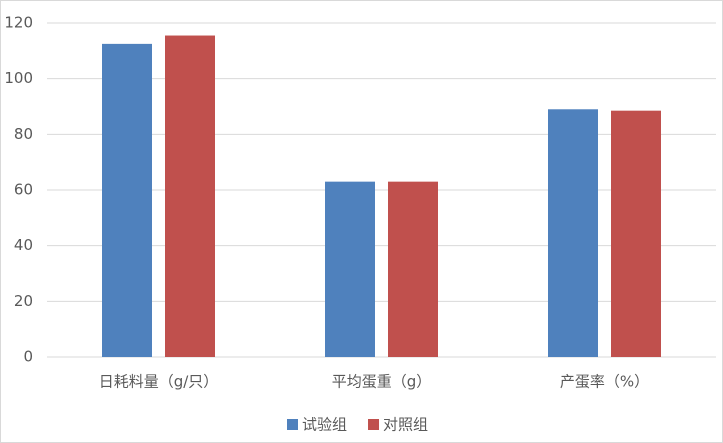 This screenshot has width=723, height=443. What do you see at coordinates (18, 23) in the screenshot?
I see `y-tick-label: 120` at bounding box center [18, 23].